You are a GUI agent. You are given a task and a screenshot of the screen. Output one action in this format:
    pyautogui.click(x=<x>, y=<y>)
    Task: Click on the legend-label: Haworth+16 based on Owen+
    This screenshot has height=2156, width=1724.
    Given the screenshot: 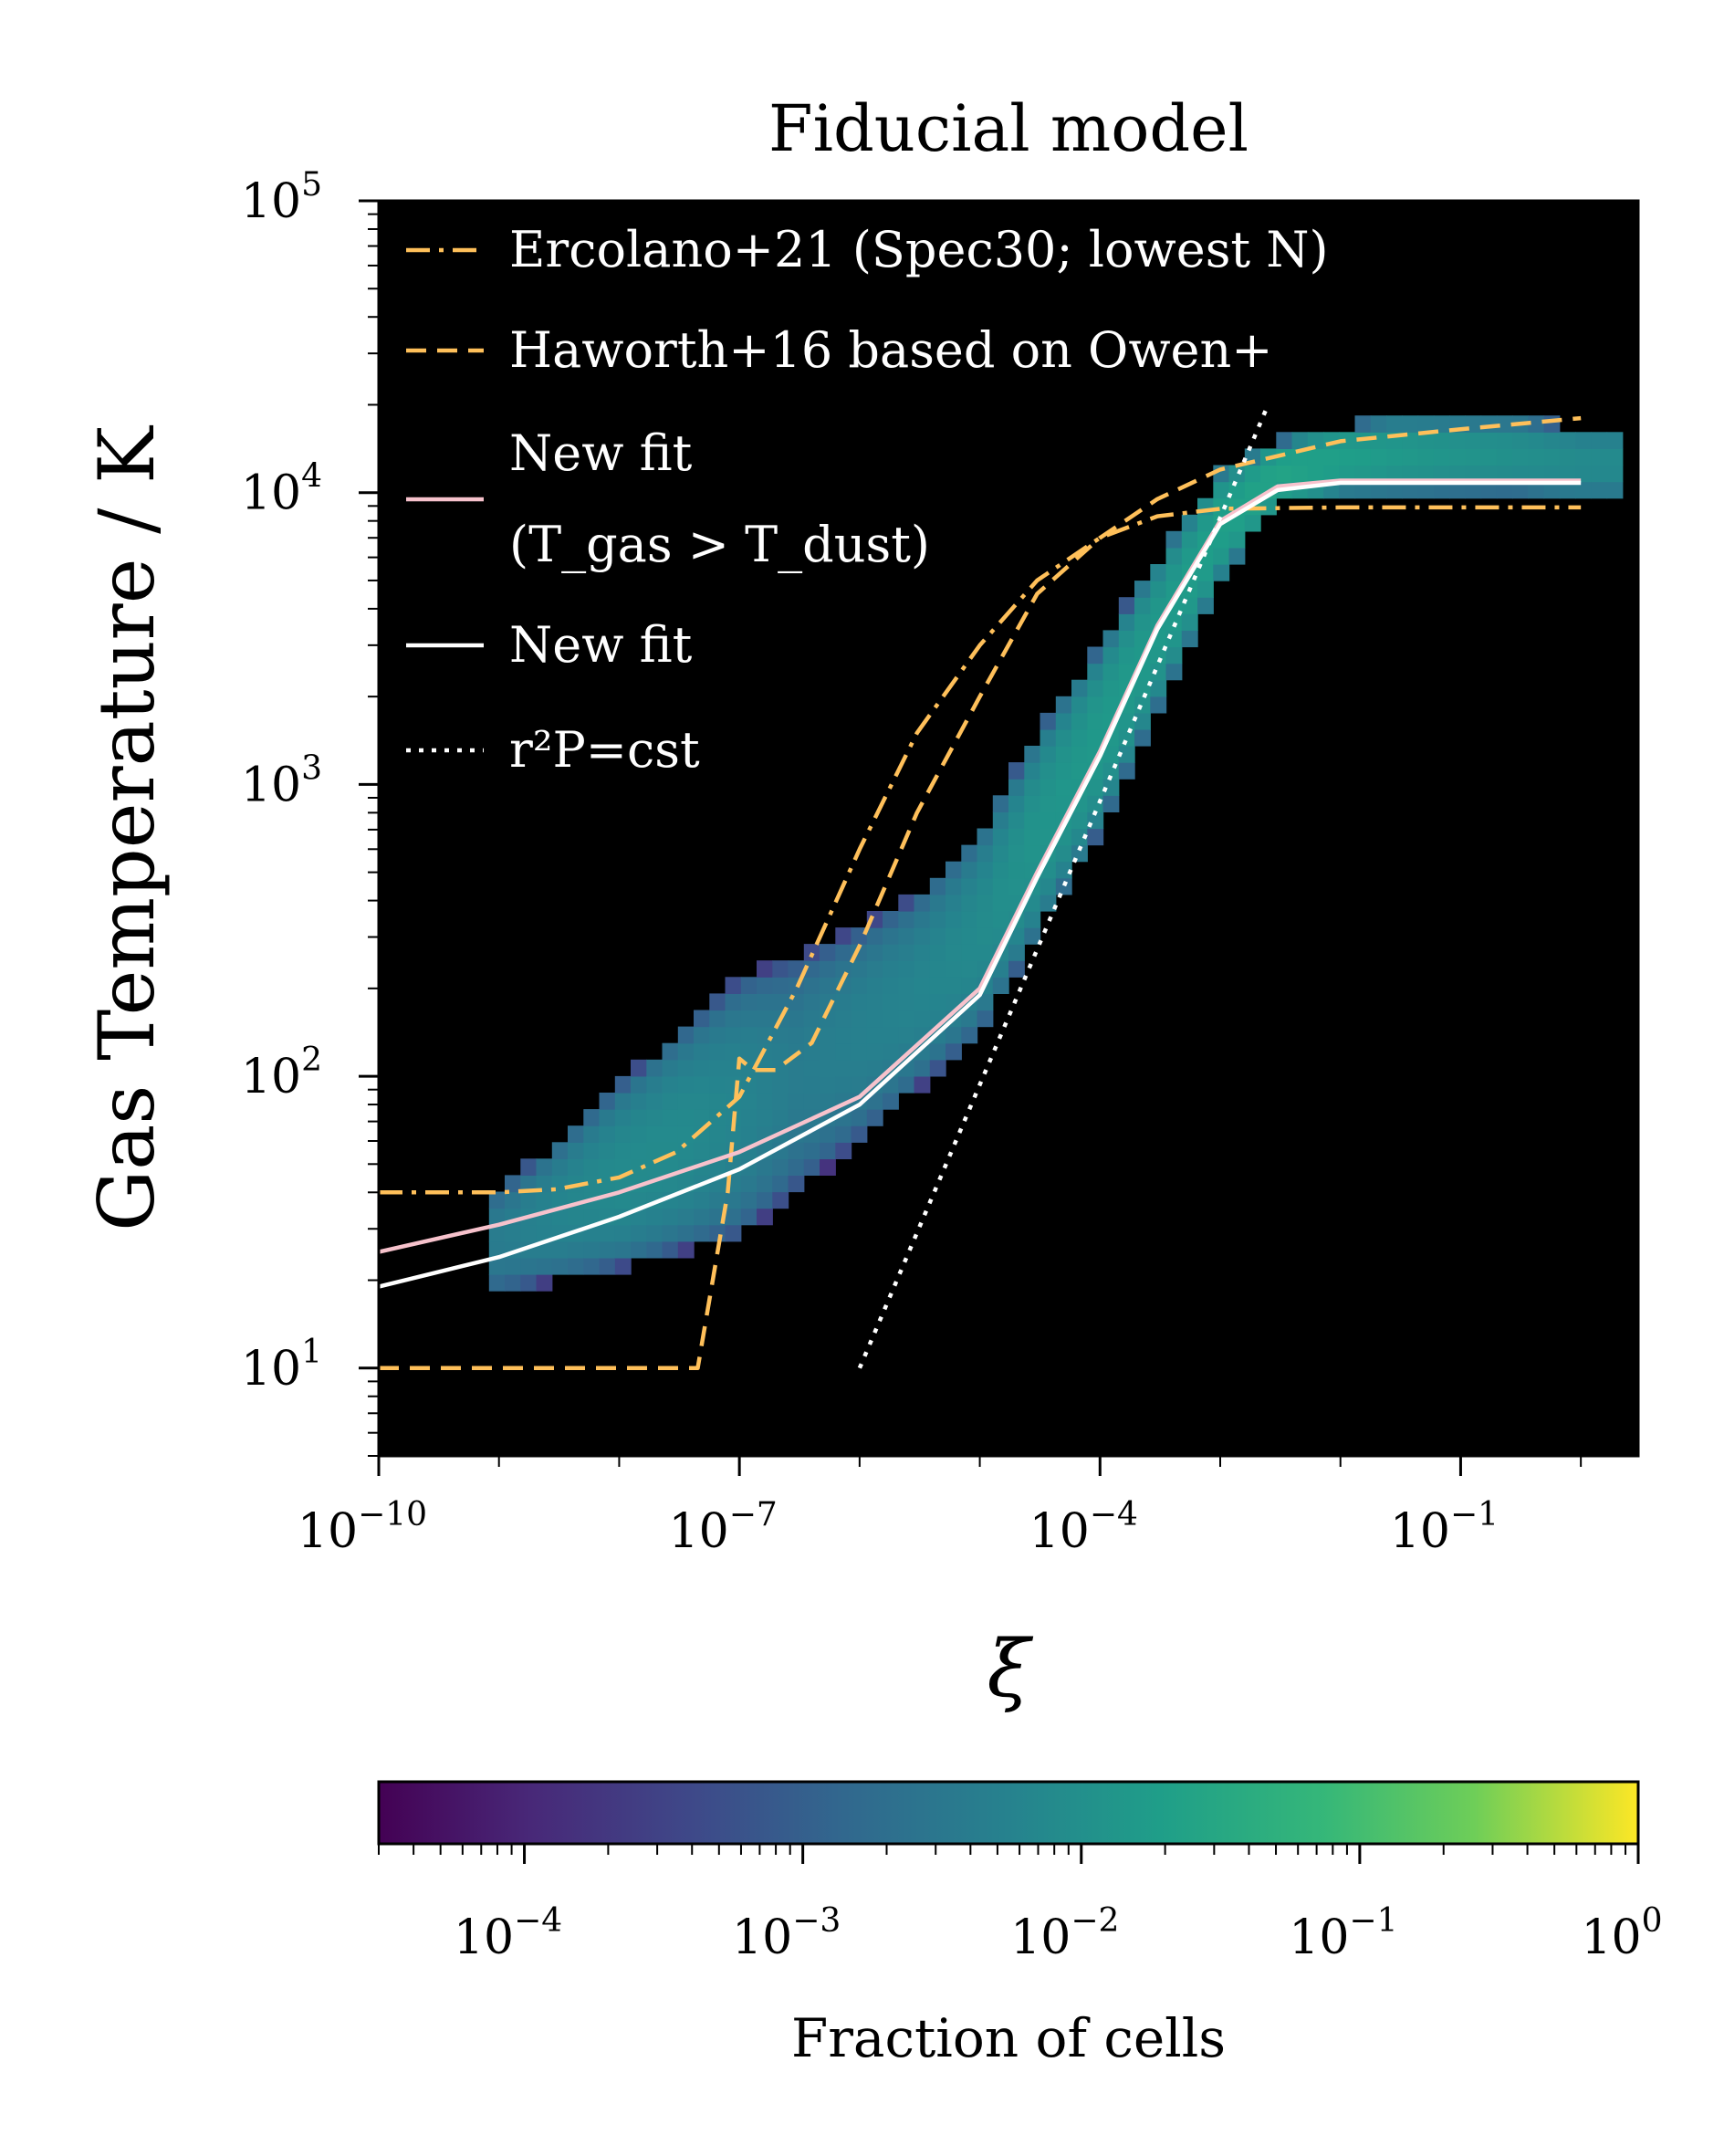 What is the action you would take?
    pyautogui.click(x=891, y=350)
    